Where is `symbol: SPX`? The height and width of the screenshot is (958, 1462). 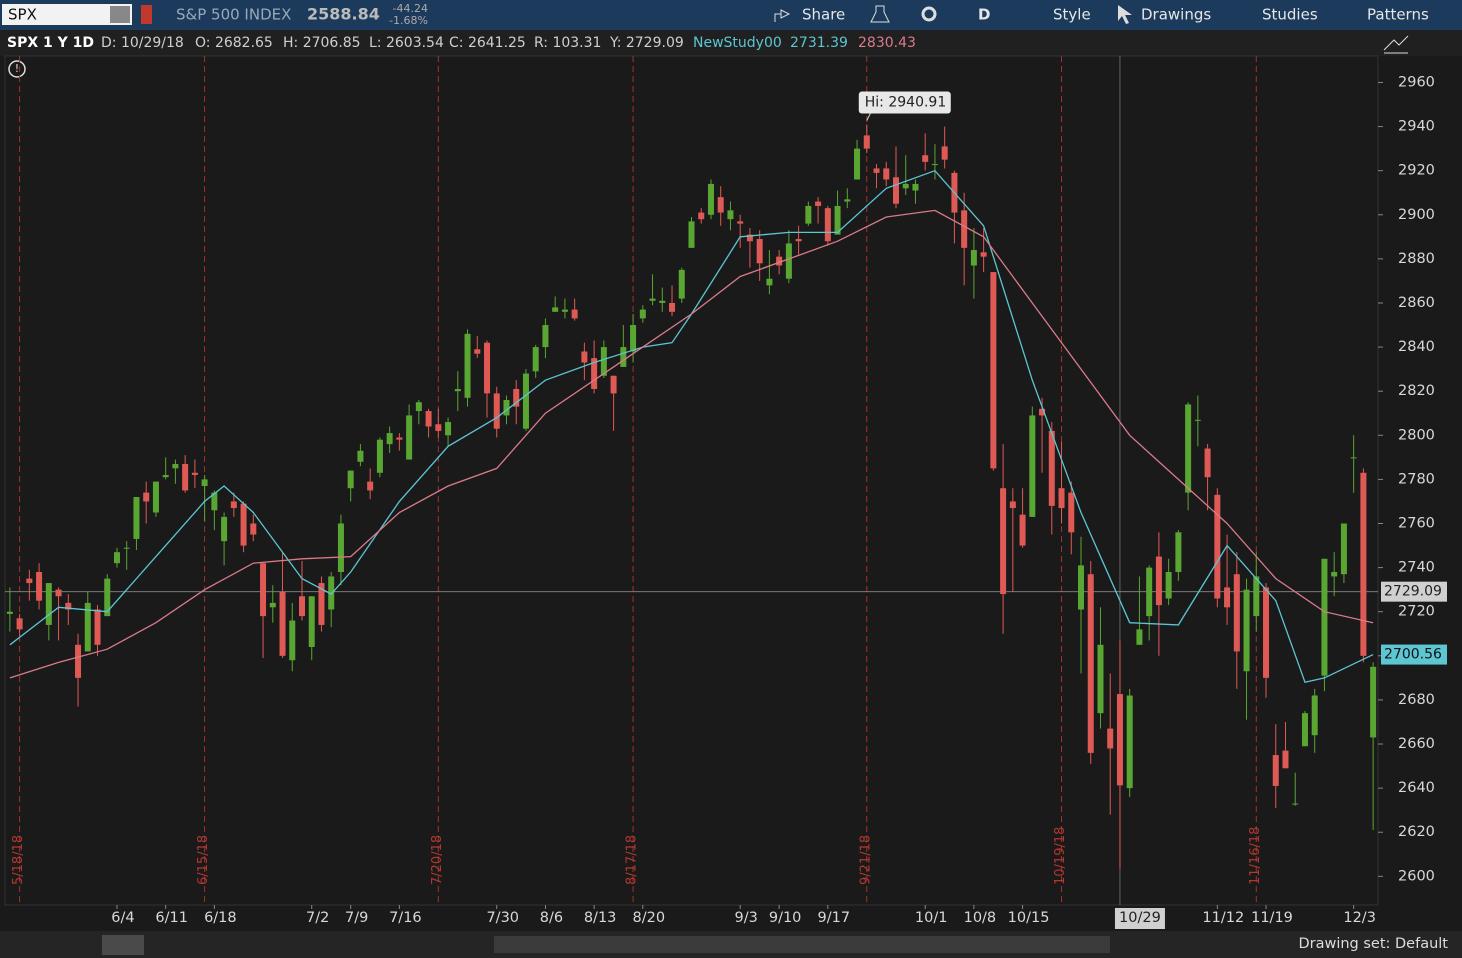
symbol: SPX is located at coordinates (22, 15).